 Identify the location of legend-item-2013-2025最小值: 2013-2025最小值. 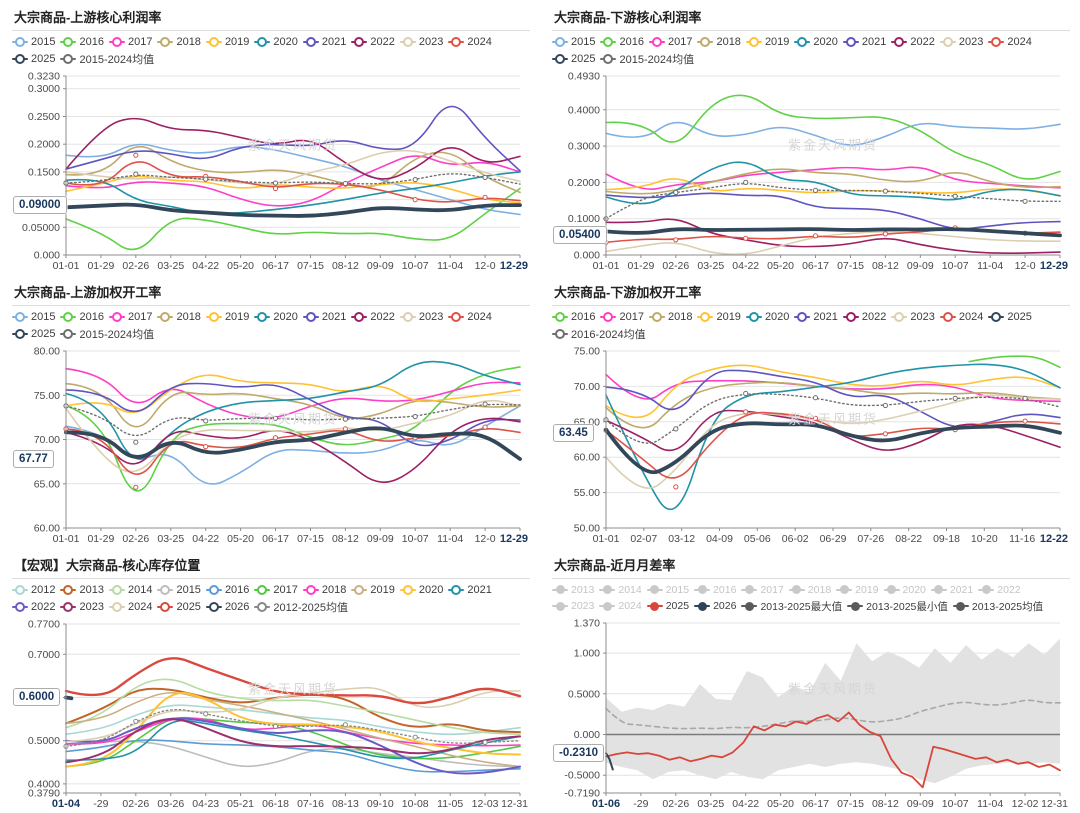
(897, 606).